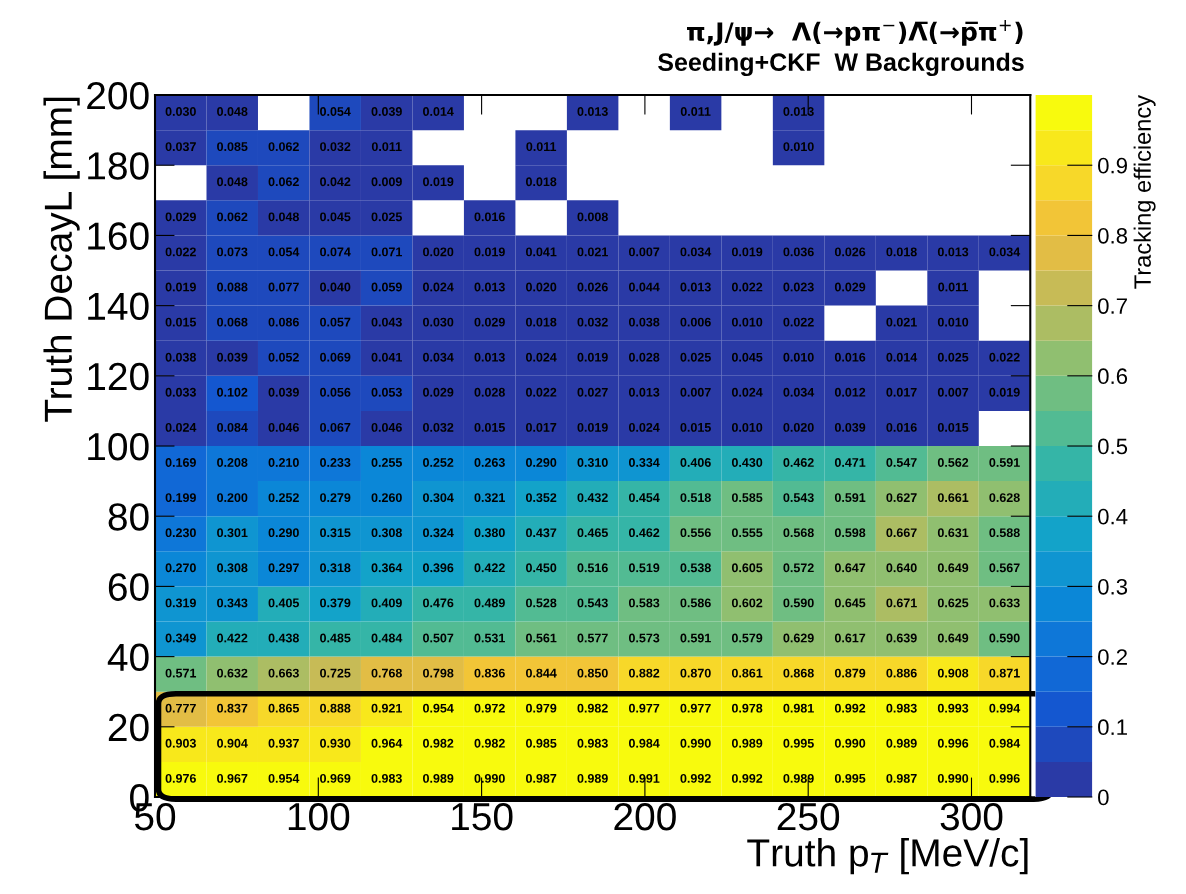  I want to click on data-label: 0.547, so click(901, 462).